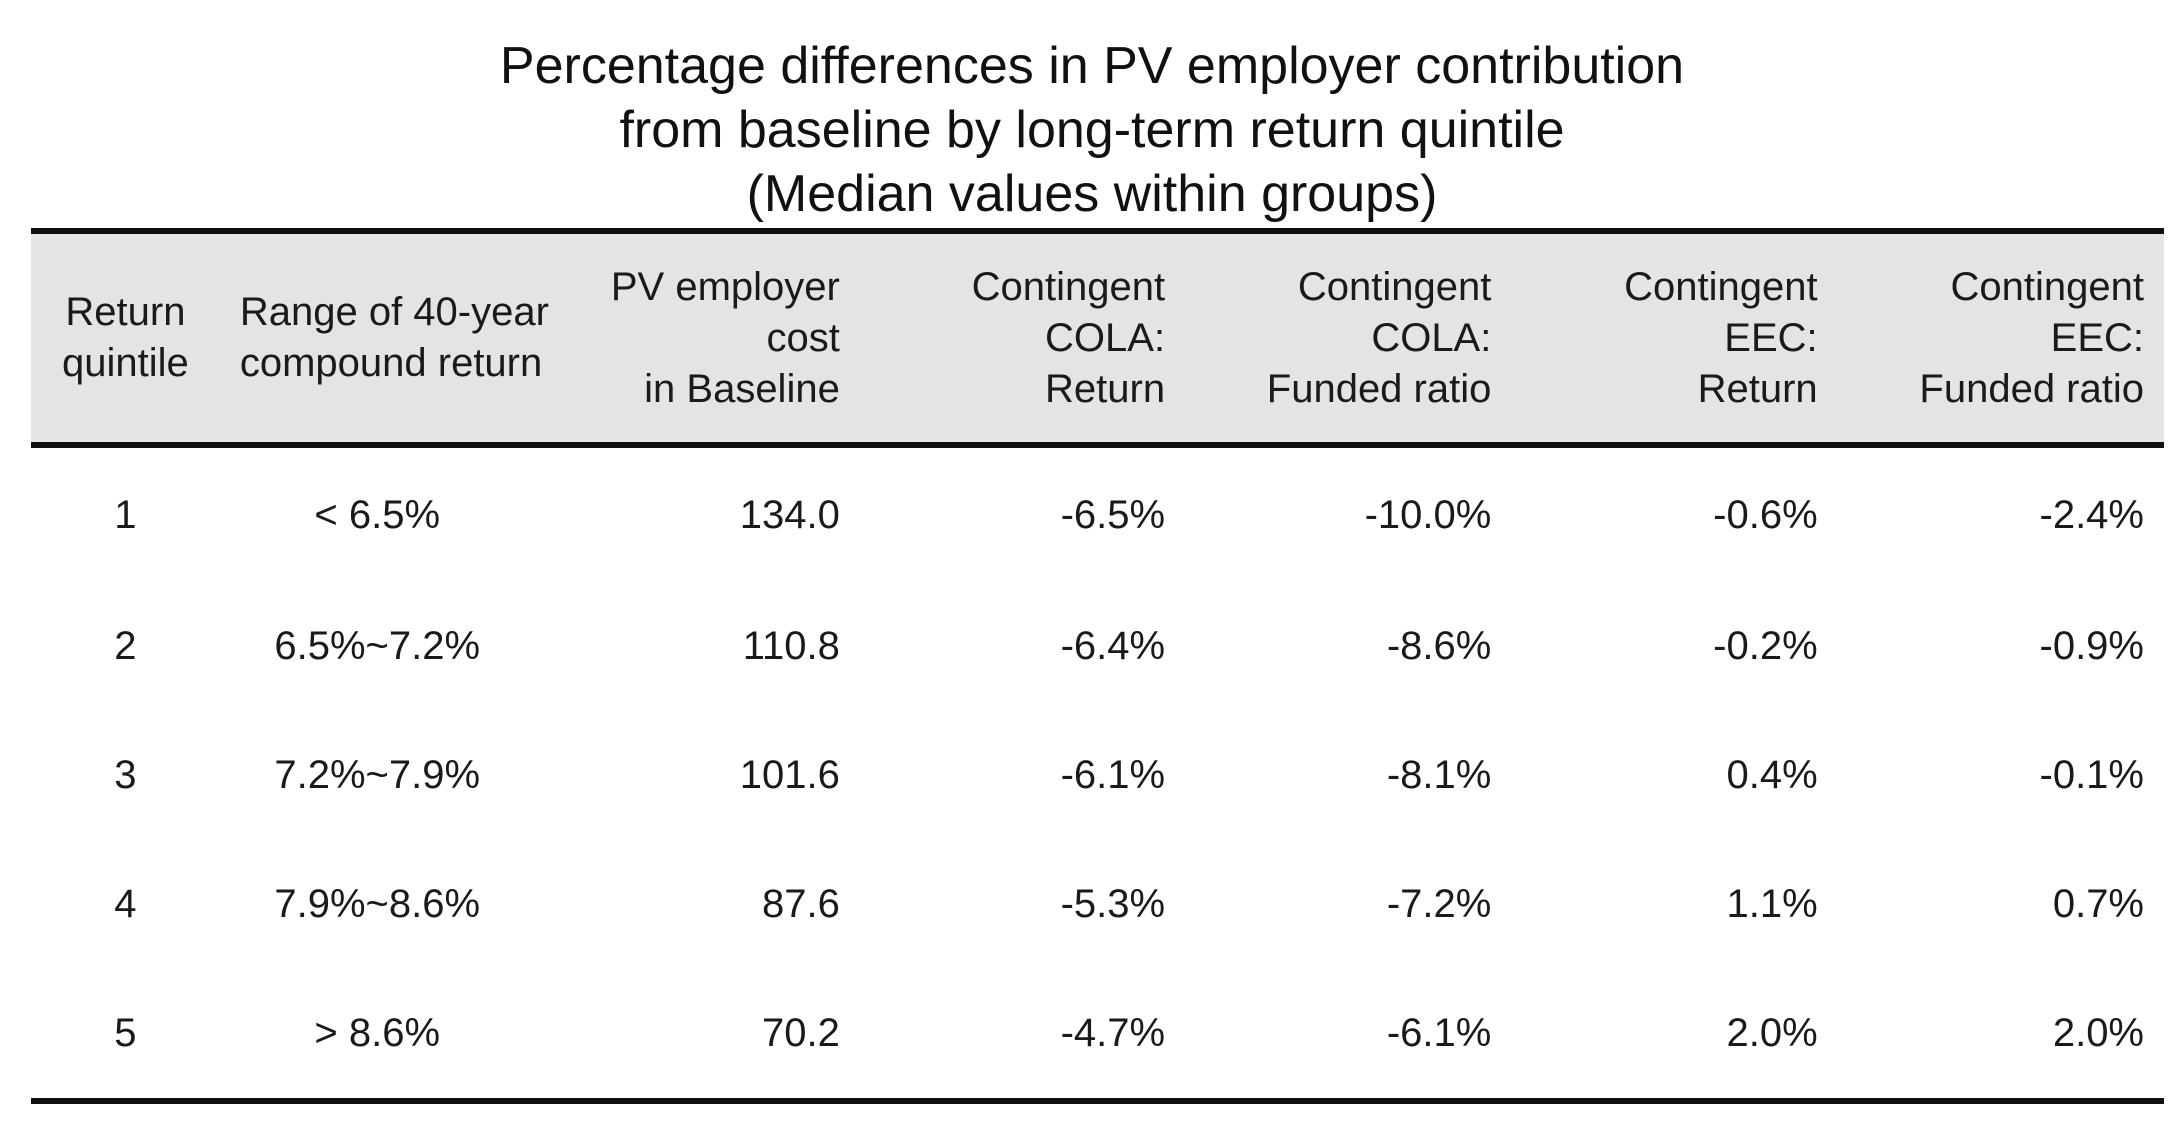 Image resolution: width=2184 pixels, height=1125 pixels. Describe the element at coordinates (125, 1033) in the screenshot. I see `cell-quintile: 5` at that location.